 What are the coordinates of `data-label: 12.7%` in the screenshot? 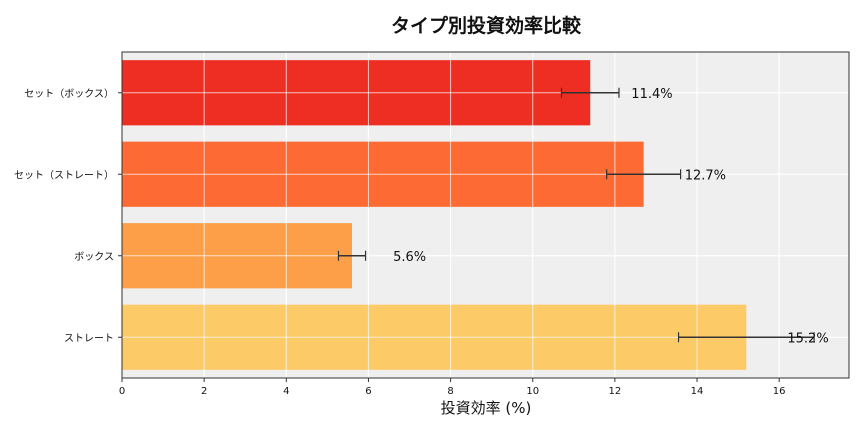 It's located at (705, 175).